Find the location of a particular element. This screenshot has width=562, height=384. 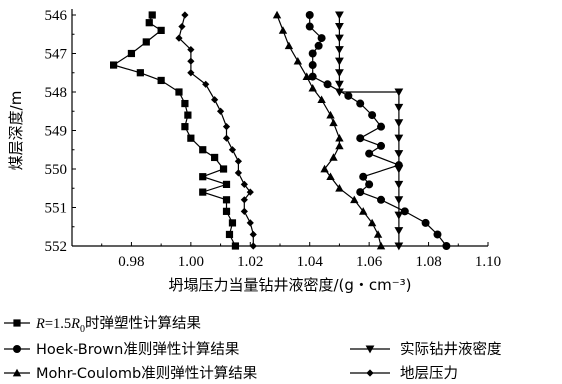

x-tick-label-6: 1.08 is located at coordinates (428, 262).